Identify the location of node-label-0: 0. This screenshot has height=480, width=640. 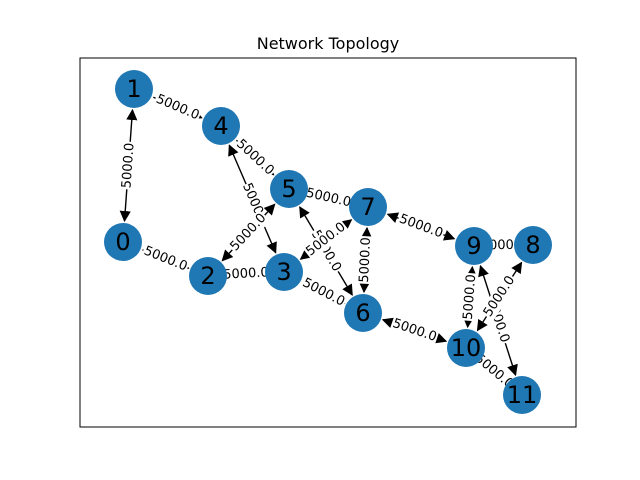
(122, 242).